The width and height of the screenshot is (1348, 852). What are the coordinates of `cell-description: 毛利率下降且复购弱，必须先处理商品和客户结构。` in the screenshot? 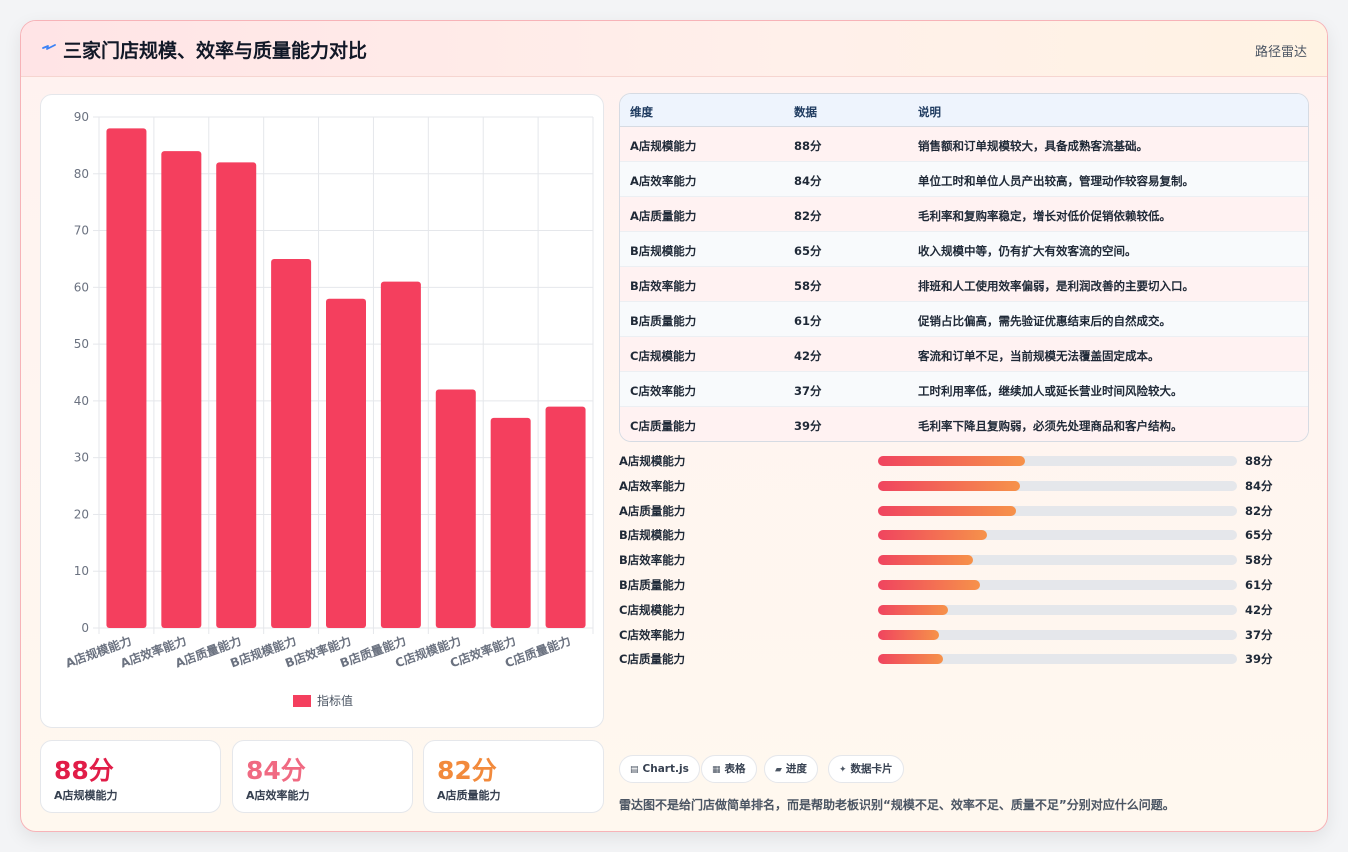 It's located at (1050, 426).